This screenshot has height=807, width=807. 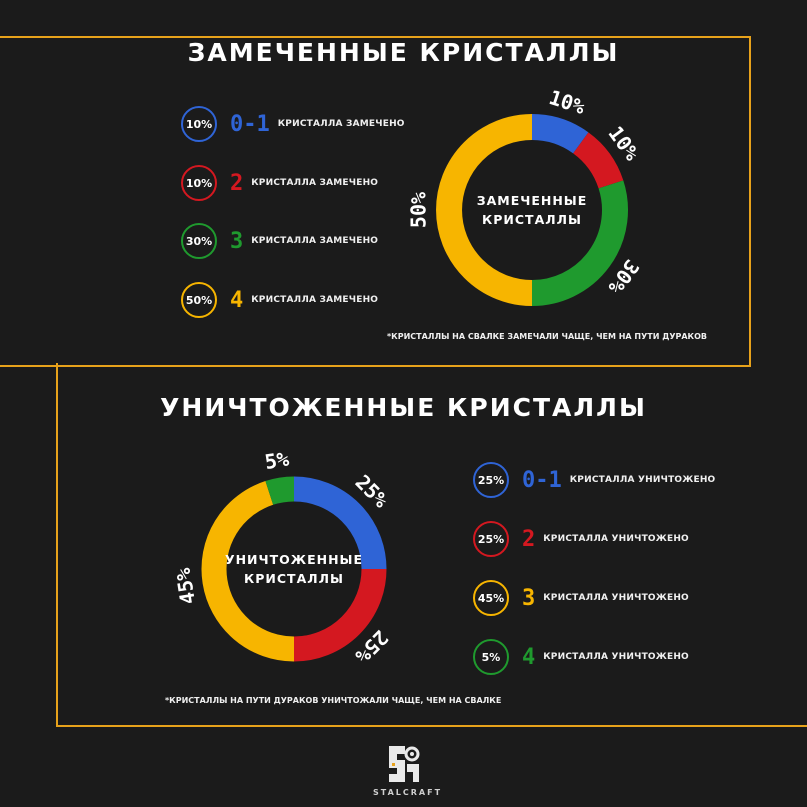 I want to click on legend-item: 10% 0-1 КРИСТАЛЛА ЗАМЕЧЕНО, so click(x=293, y=124).